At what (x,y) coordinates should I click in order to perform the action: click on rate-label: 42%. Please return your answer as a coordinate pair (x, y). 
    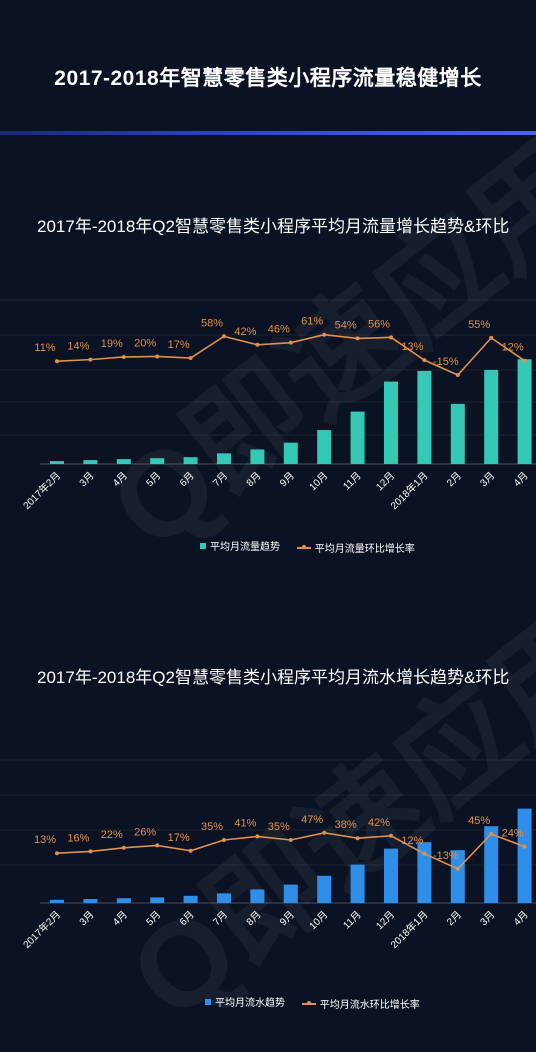
    Looking at the image, I should click on (245, 332).